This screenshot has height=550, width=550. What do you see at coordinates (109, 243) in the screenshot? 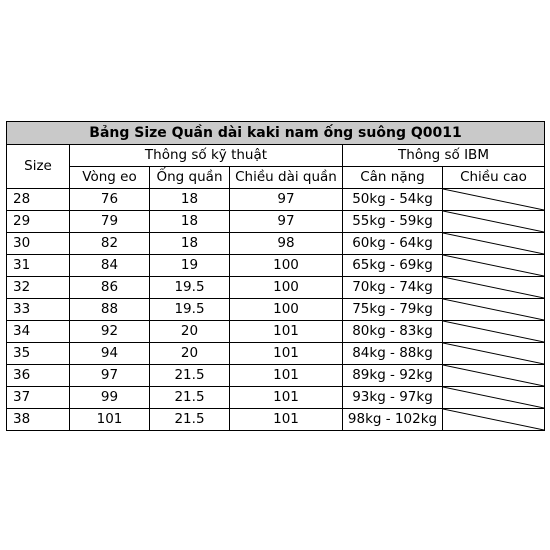
I see `cell-waist: 82` at bounding box center [109, 243].